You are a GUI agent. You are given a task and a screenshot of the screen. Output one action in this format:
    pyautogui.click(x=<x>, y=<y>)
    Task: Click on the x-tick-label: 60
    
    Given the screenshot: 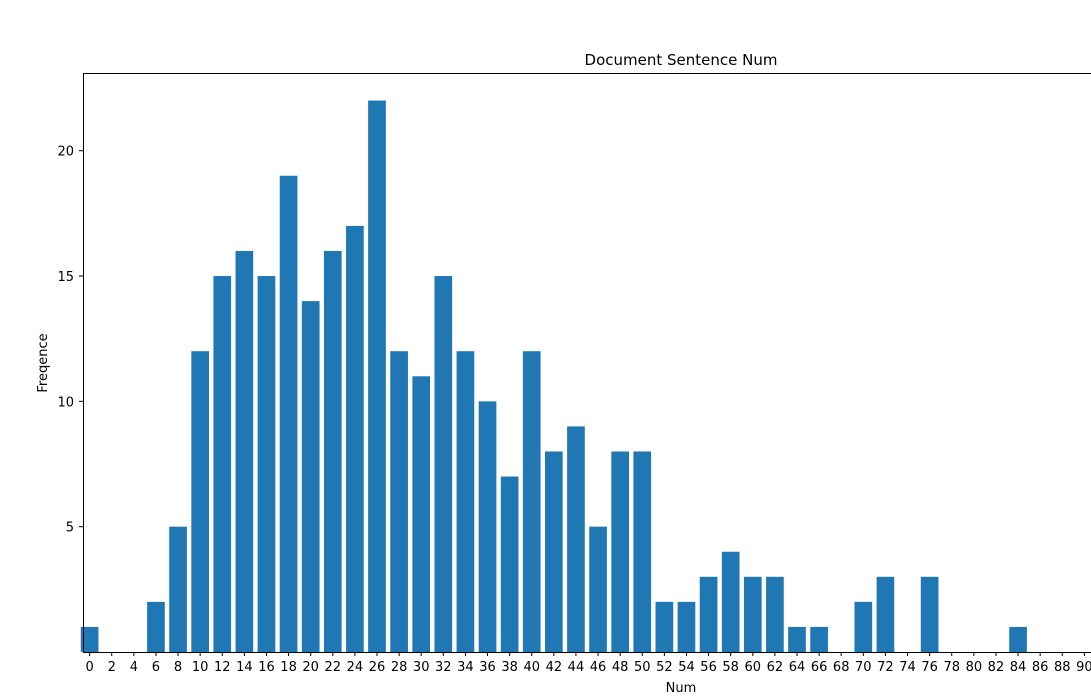 What is the action you would take?
    pyautogui.click(x=753, y=667)
    